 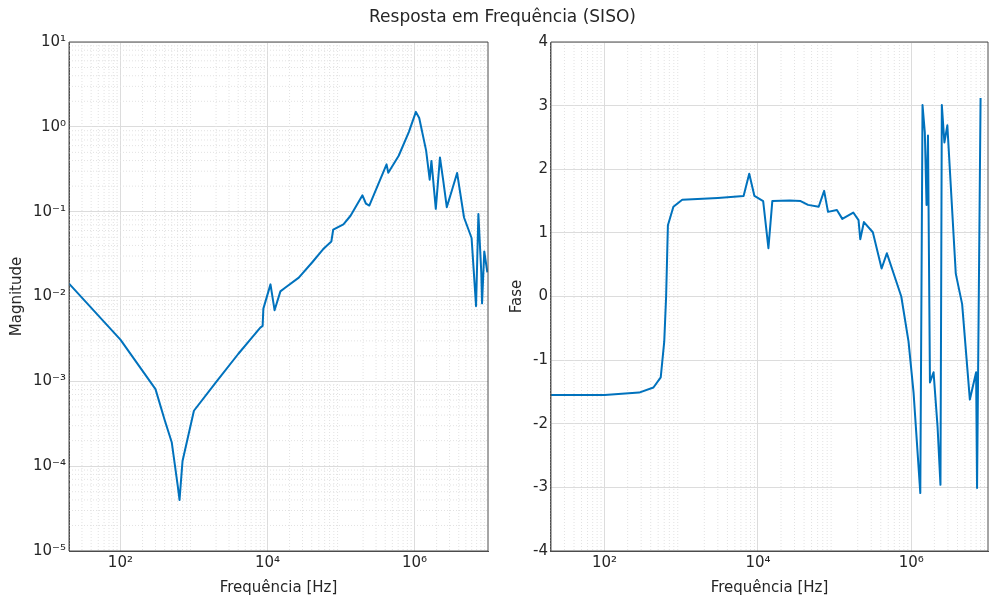 What do you see at coordinates (49, 295) in the screenshot?
I see `y-tick-label: 10⁻²` at bounding box center [49, 295].